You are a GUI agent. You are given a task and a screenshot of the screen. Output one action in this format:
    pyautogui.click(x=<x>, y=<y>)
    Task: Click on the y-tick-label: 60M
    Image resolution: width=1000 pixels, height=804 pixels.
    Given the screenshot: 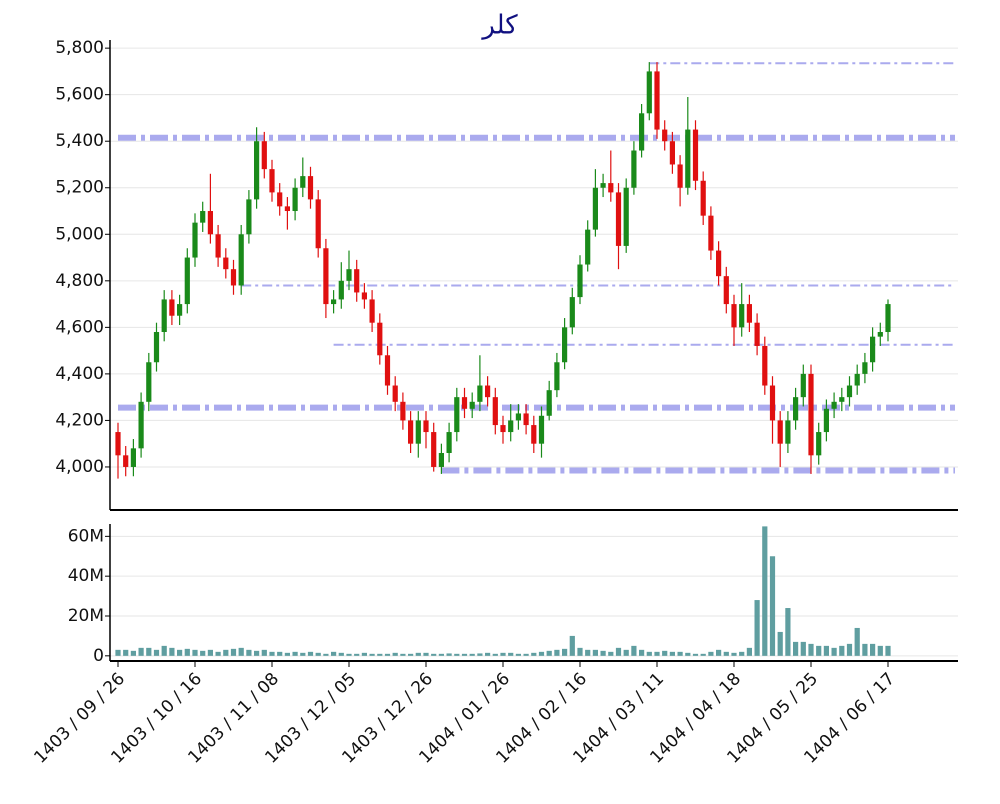 What is the action you would take?
    pyautogui.click(x=86, y=536)
    